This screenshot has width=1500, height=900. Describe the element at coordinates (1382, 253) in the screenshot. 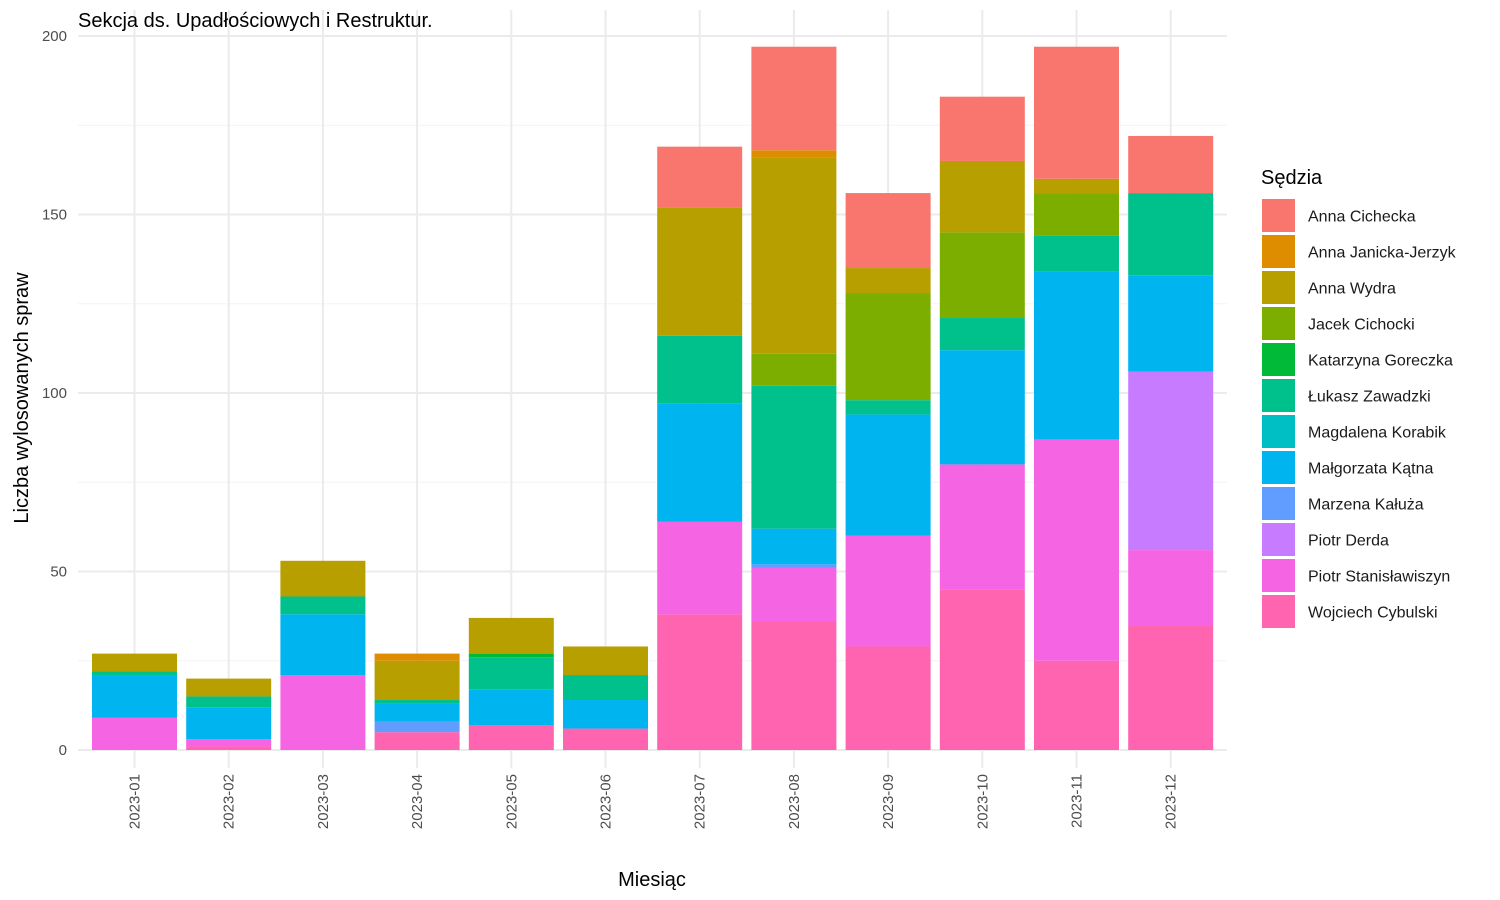

I see `legend-label: Anna Janicka-Jerzyk` at that location.